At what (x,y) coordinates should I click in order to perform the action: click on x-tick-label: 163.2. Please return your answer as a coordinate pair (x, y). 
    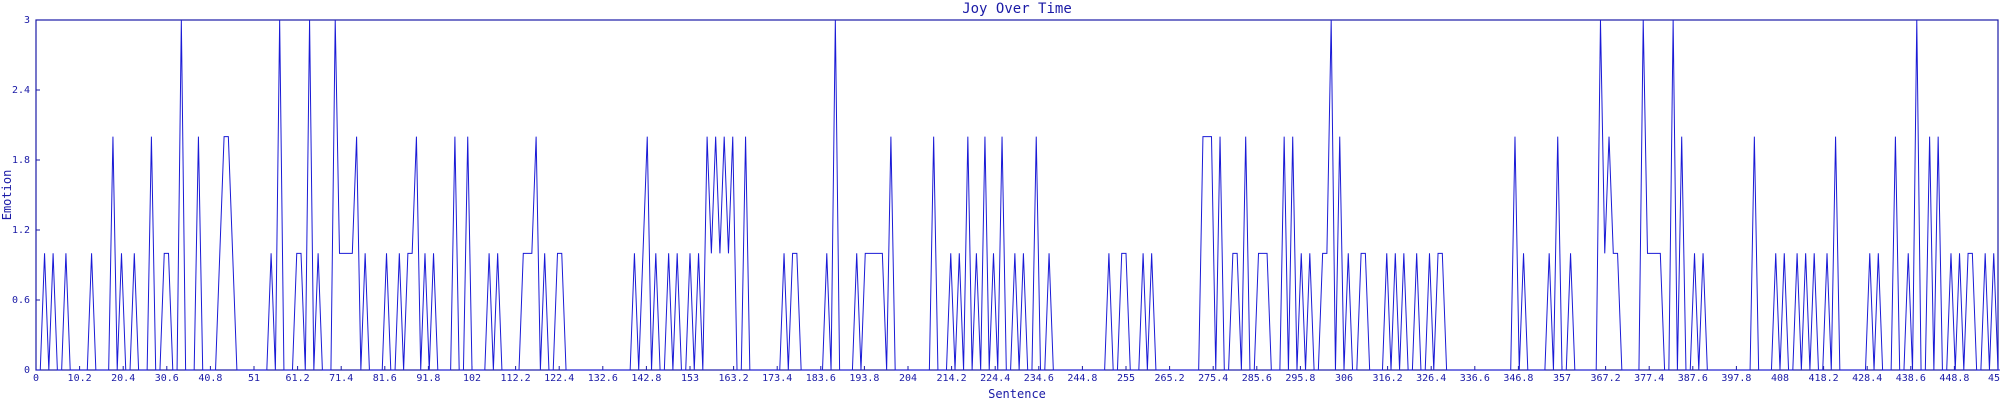
    Looking at the image, I should click on (734, 378).